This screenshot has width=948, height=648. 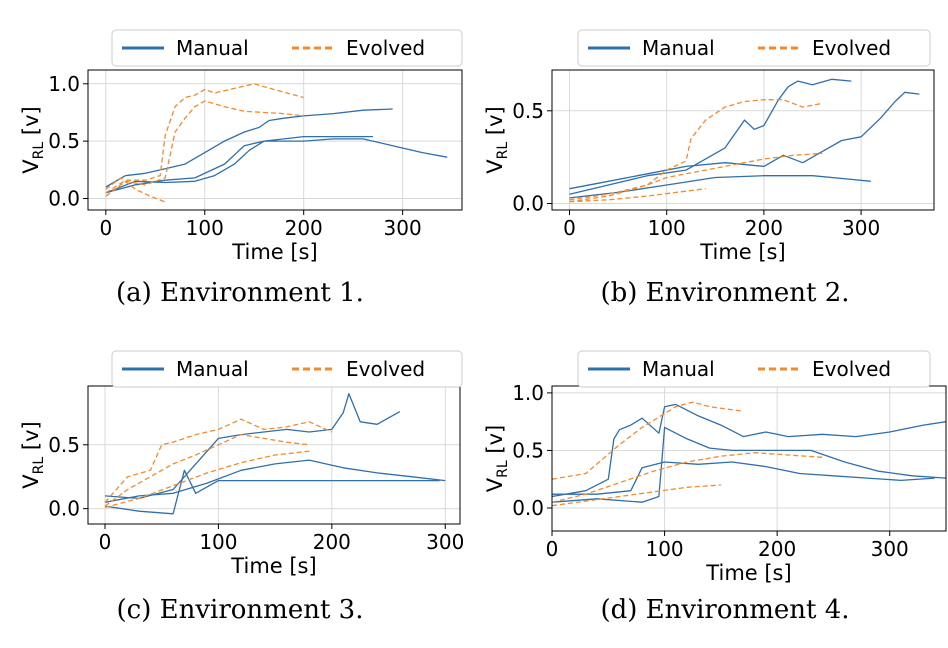 I want to click on caption-environment-4: (d) Environment 4., so click(x=725, y=610).